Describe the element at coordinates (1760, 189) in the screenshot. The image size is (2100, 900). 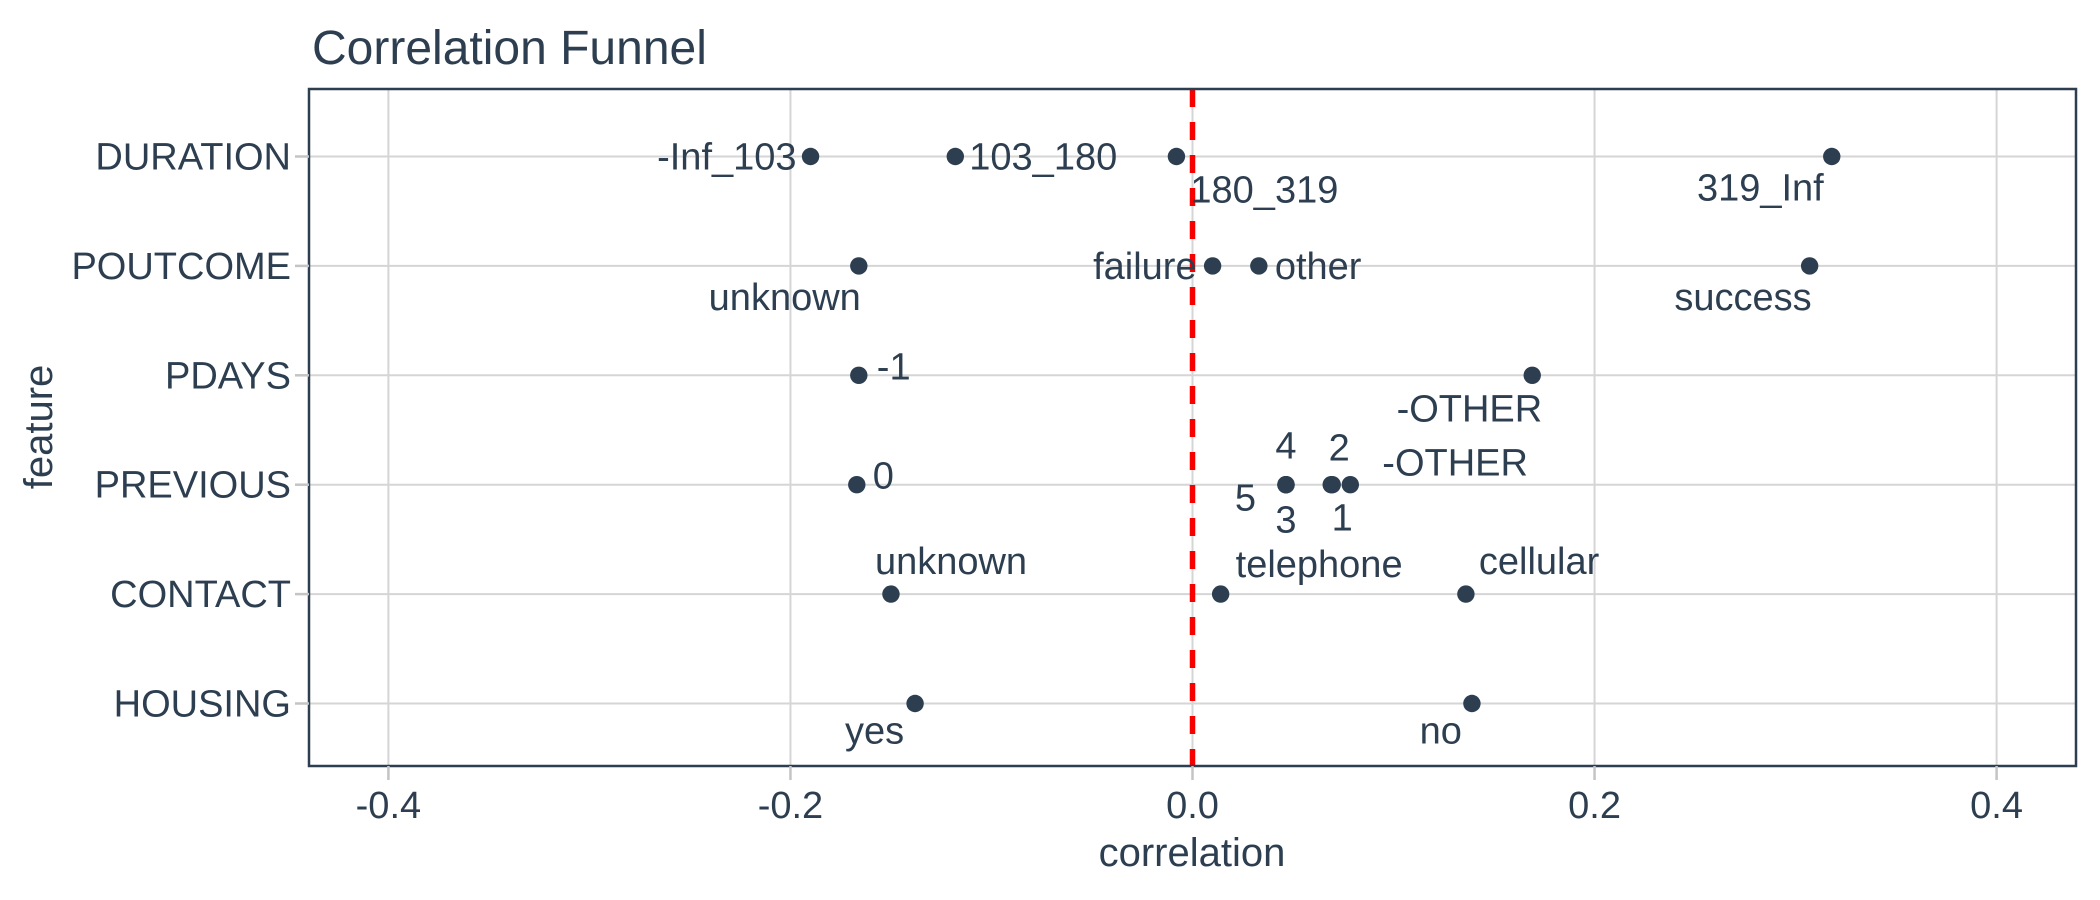
I see `data-point-label: 319_Inf` at that location.